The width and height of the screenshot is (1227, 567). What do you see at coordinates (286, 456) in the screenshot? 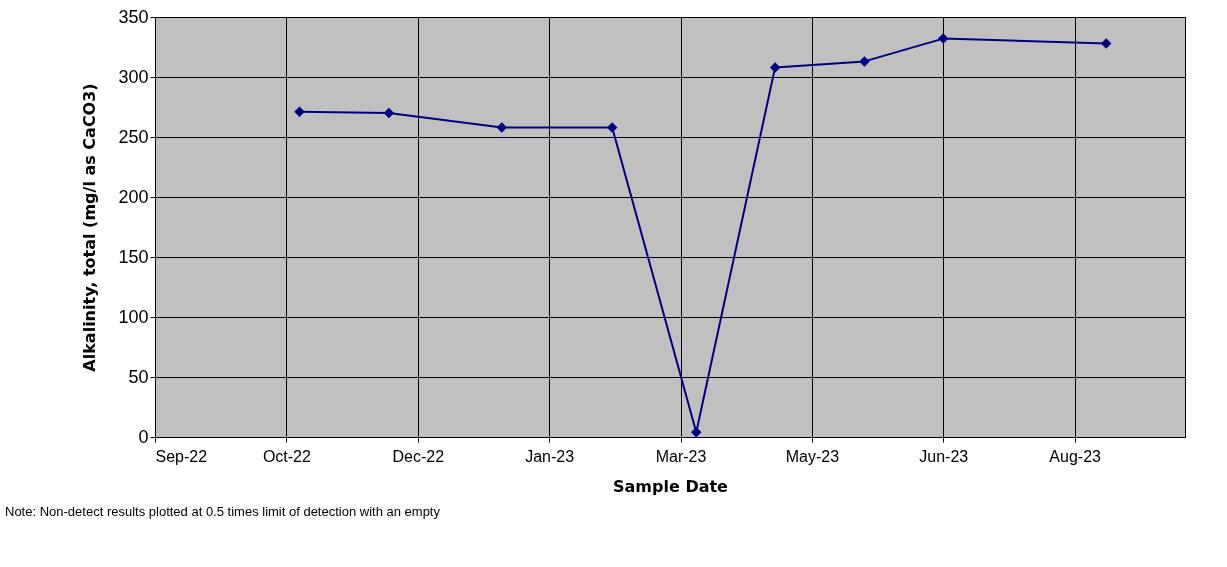
I see `x-tick-label: Oct-22` at bounding box center [286, 456].